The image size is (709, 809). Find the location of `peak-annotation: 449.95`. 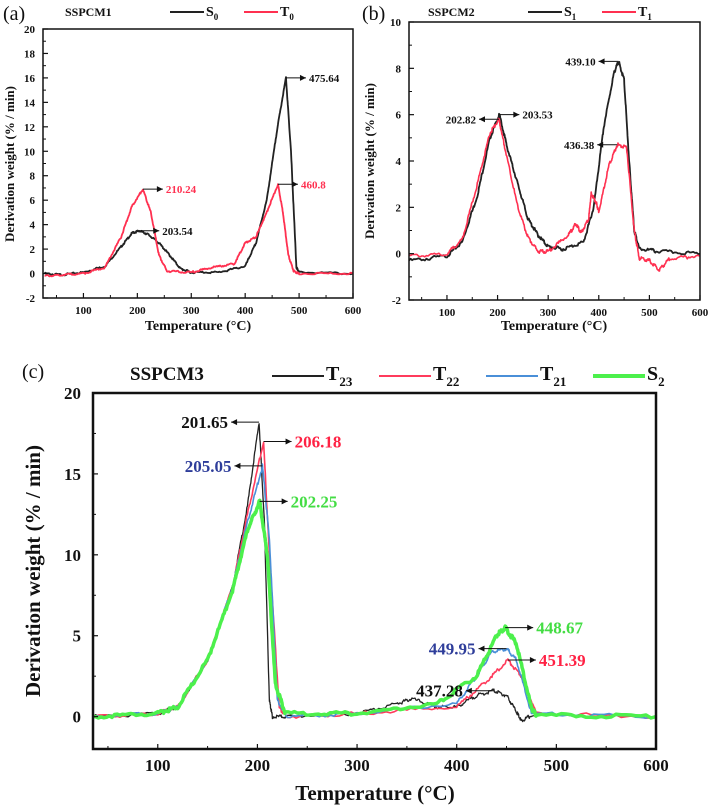

peak-annotation: 449.95 is located at coordinates (468, 649).